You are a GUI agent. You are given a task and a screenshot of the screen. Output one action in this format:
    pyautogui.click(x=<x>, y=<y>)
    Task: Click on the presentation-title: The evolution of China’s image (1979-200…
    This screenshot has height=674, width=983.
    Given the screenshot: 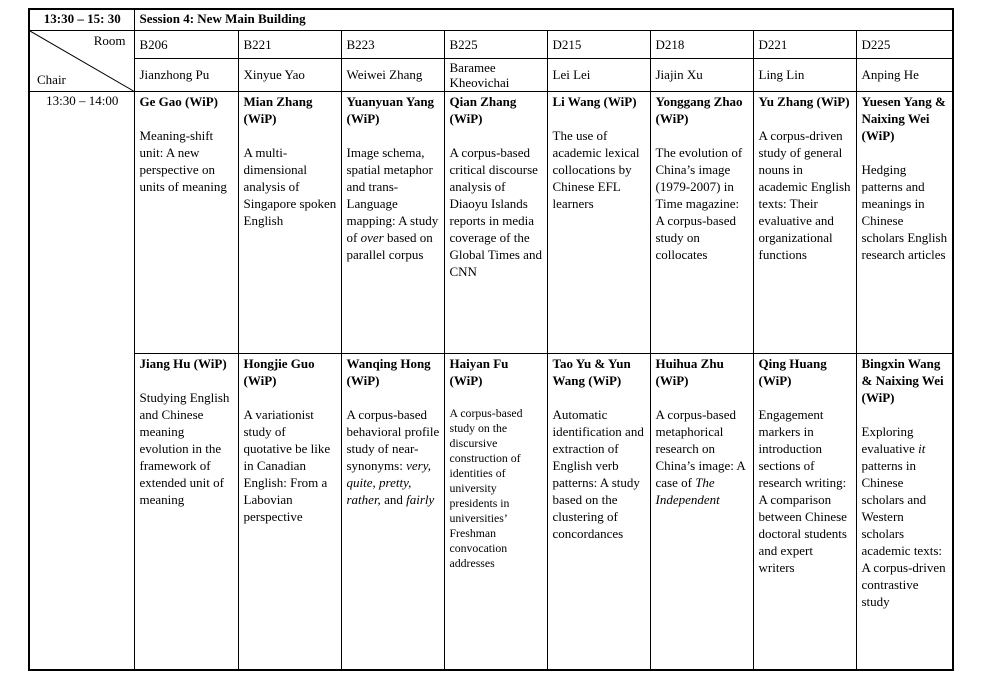 What is the action you would take?
    pyautogui.click(x=699, y=203)
    